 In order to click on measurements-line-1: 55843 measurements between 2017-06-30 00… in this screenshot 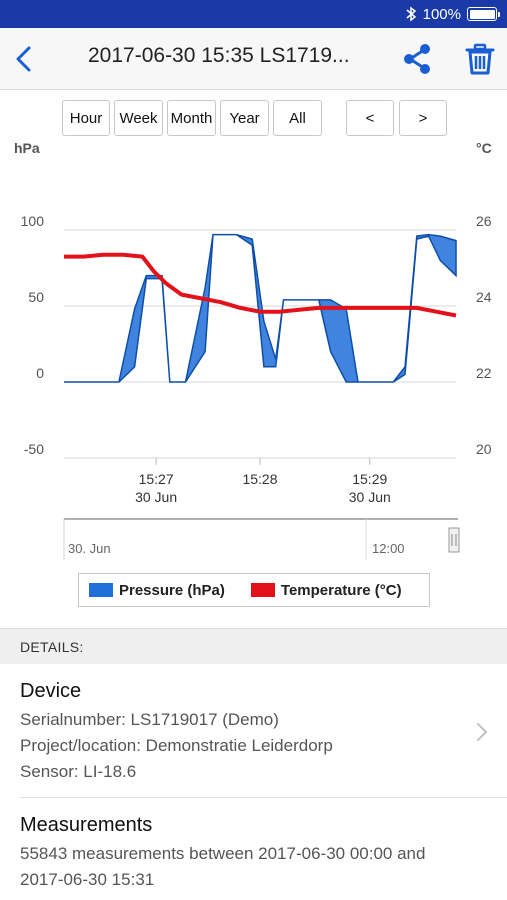, I will do `click(223, 853)`.